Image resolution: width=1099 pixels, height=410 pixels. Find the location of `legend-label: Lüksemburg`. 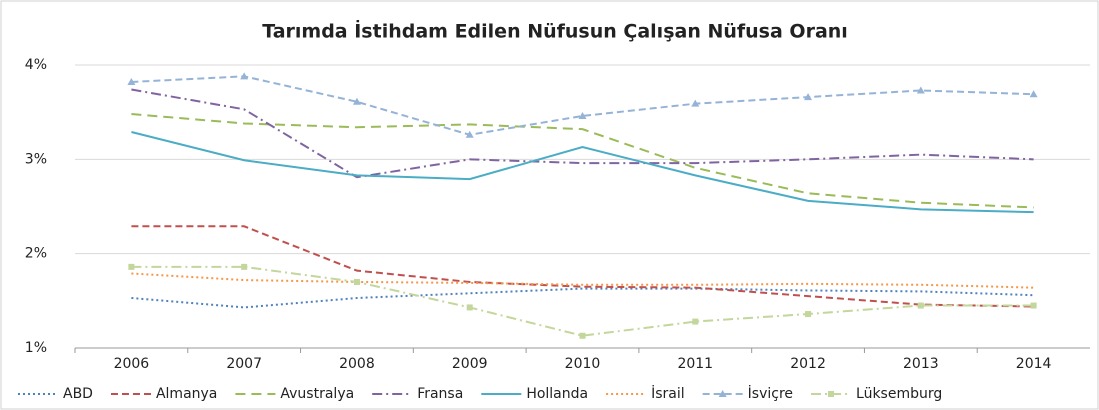

legend-label: Lüksemburg is located at coordinates (899, 394).